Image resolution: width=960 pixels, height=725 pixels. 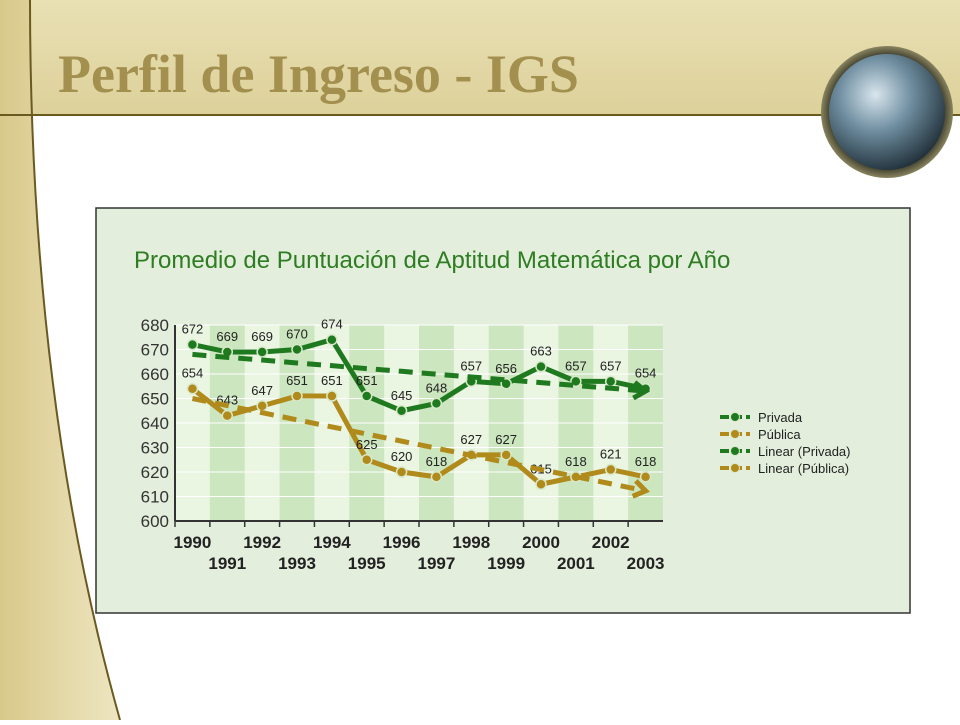 I want to click on y-tick-label: 620, so click(x=155, y=472).